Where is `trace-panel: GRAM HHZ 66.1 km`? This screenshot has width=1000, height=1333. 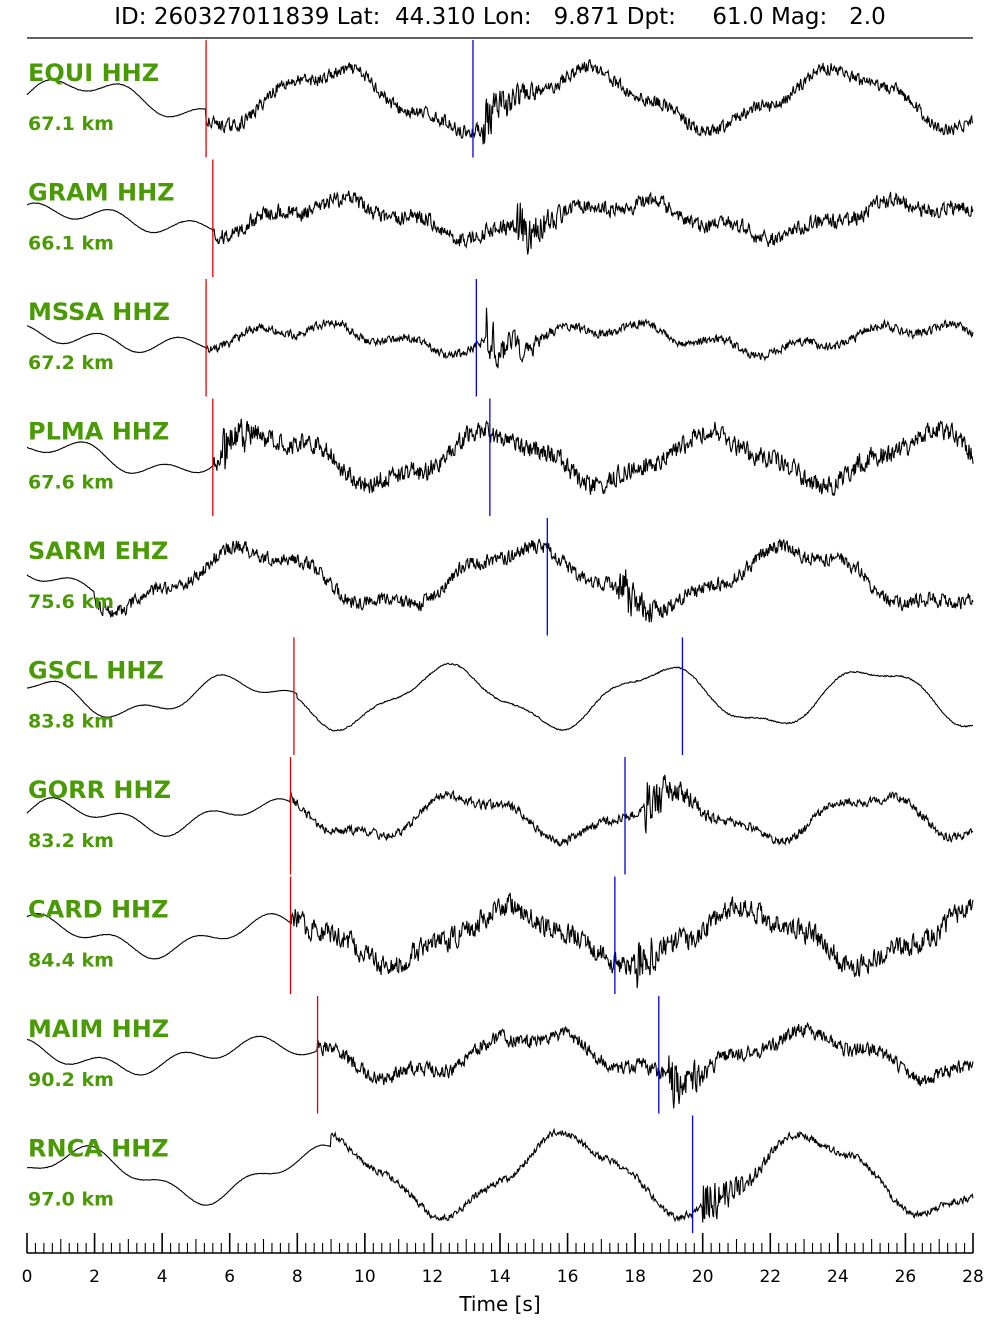 trace-panel: GRAM HHZ 66.1 km is located at coordinates (500, 218).